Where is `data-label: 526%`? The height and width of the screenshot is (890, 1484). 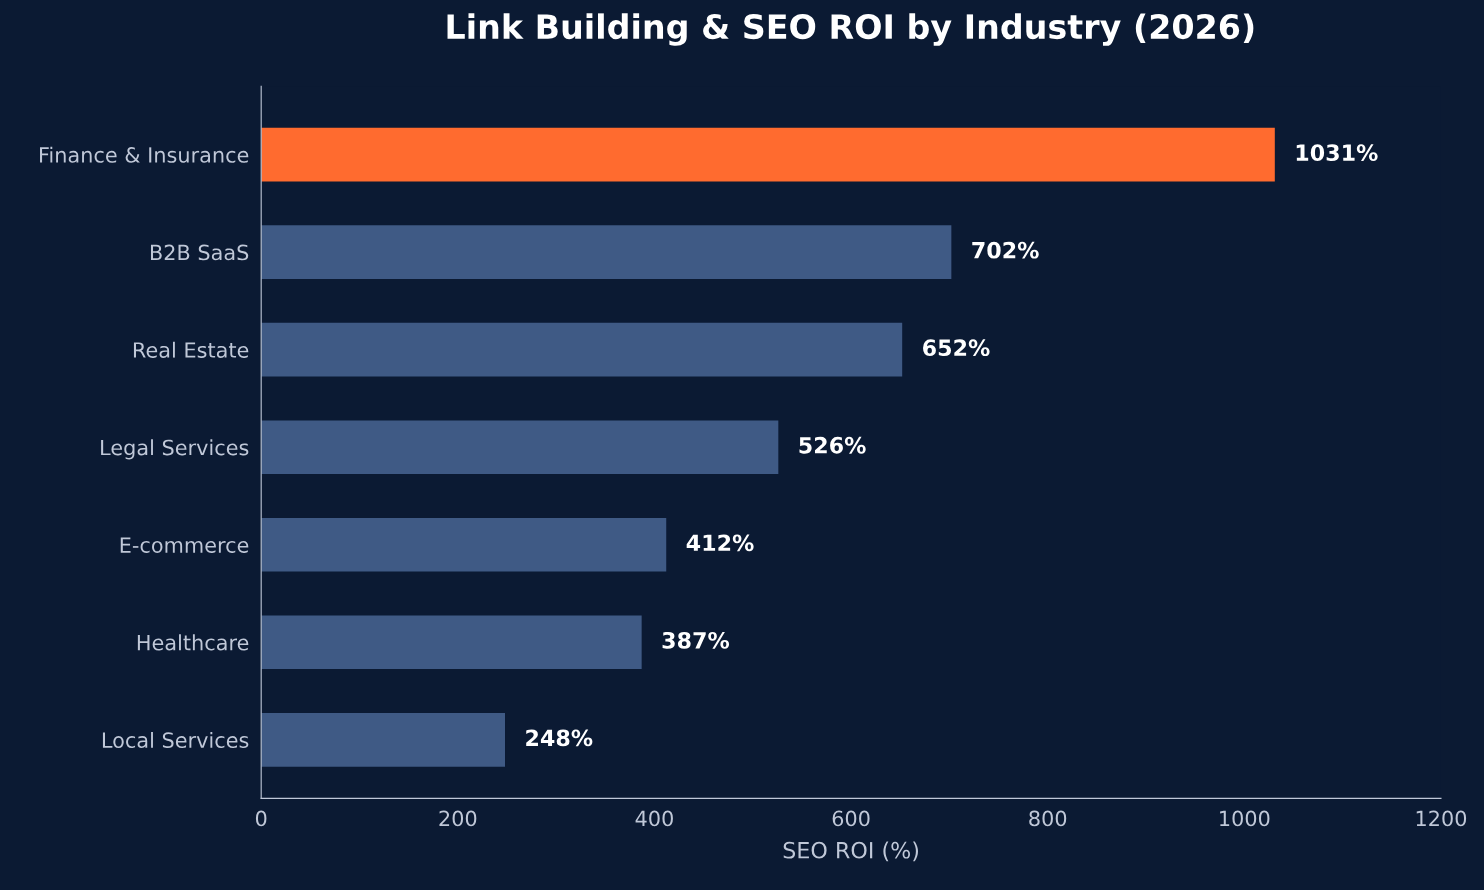 data-label: 526% is located at coordinates (832, 445).